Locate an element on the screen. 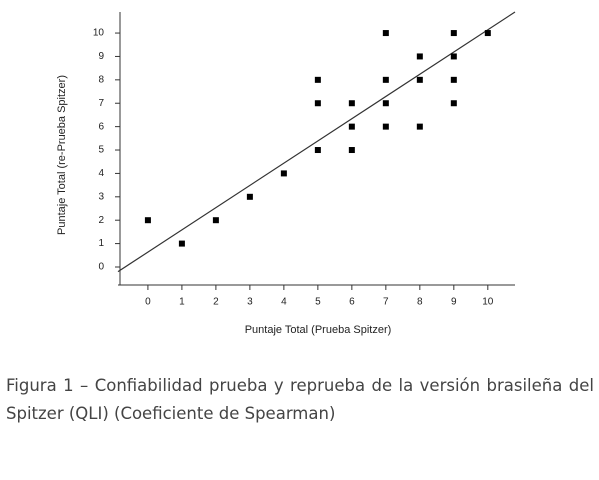  y-tick-label: 8 is located at coordinates (101, 79).